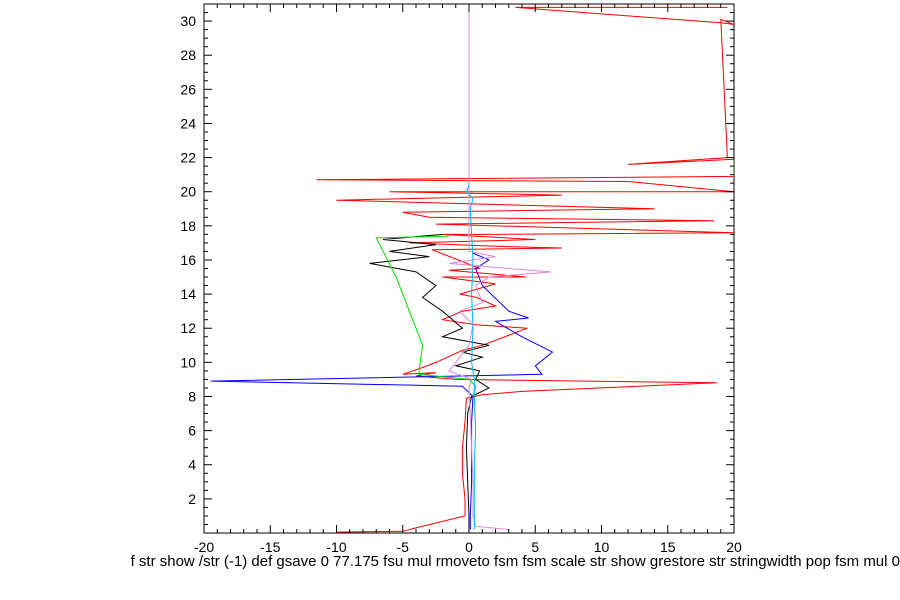 This screenshot has height=600, width=900. What do you see at coordinates (188, 89) in the screenshot?
I see `y-tick-label: 26` at bounding box center [188, 89].